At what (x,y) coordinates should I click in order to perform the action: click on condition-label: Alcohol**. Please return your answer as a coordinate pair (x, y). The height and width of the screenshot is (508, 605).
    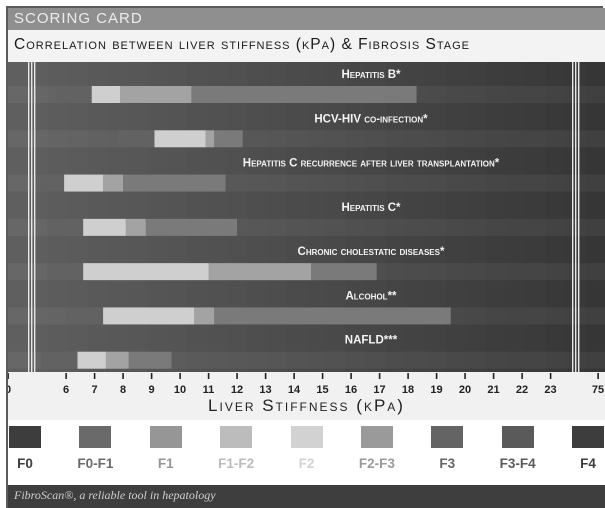
    Looking at the image, I should click on (371, 296).